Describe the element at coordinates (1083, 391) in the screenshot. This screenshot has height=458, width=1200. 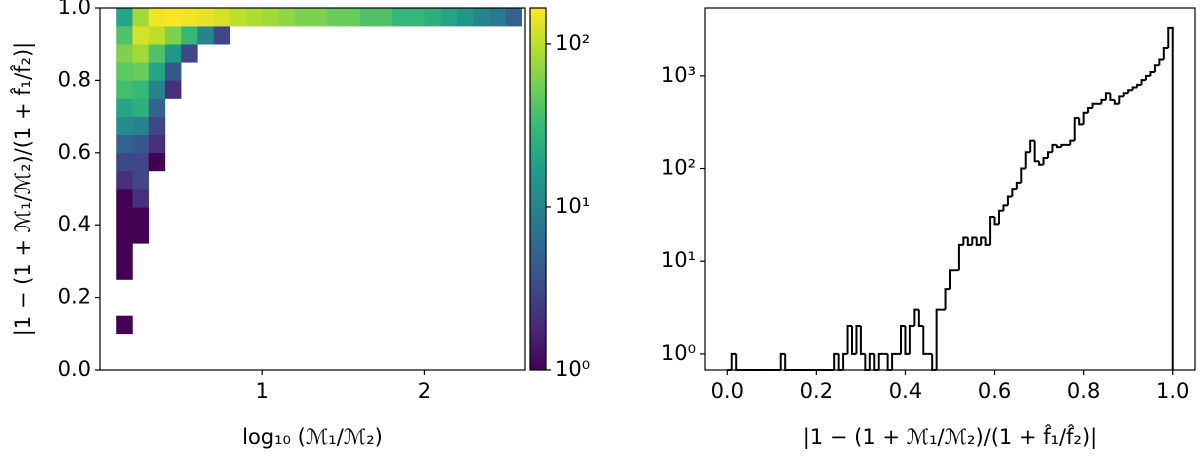
I see `x-tick-label: 0.8` at that location.